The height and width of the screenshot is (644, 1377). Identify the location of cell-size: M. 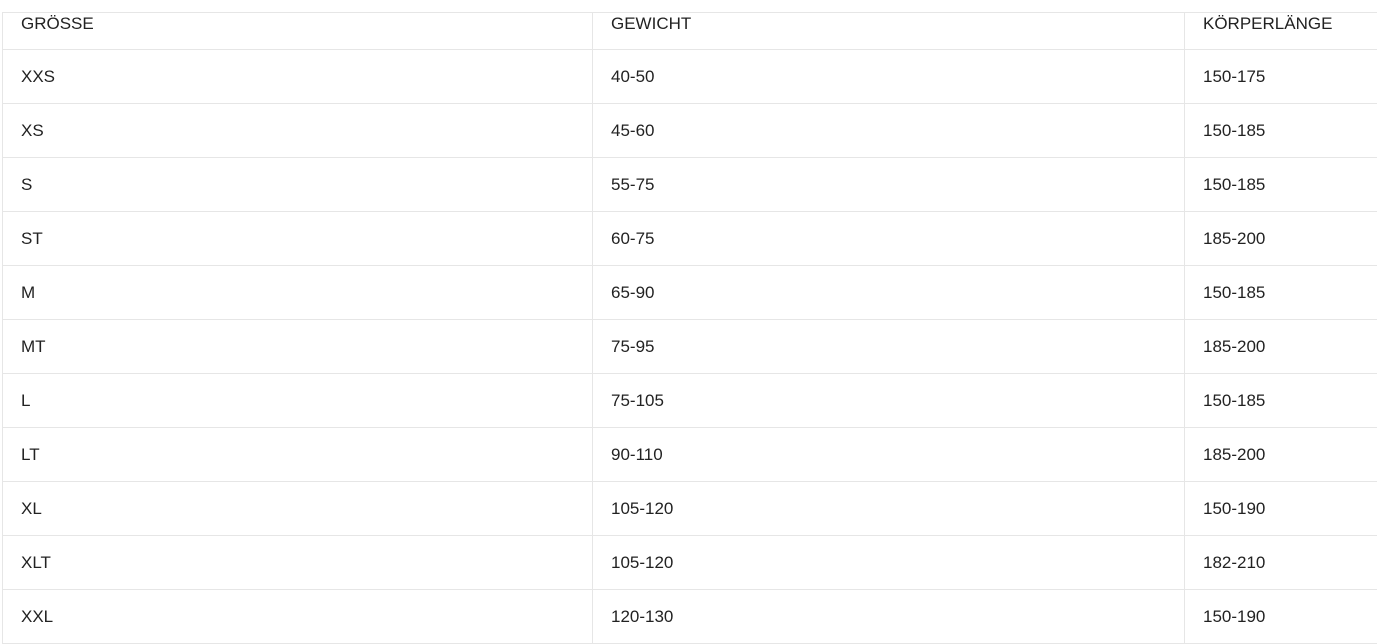
(298, 293).